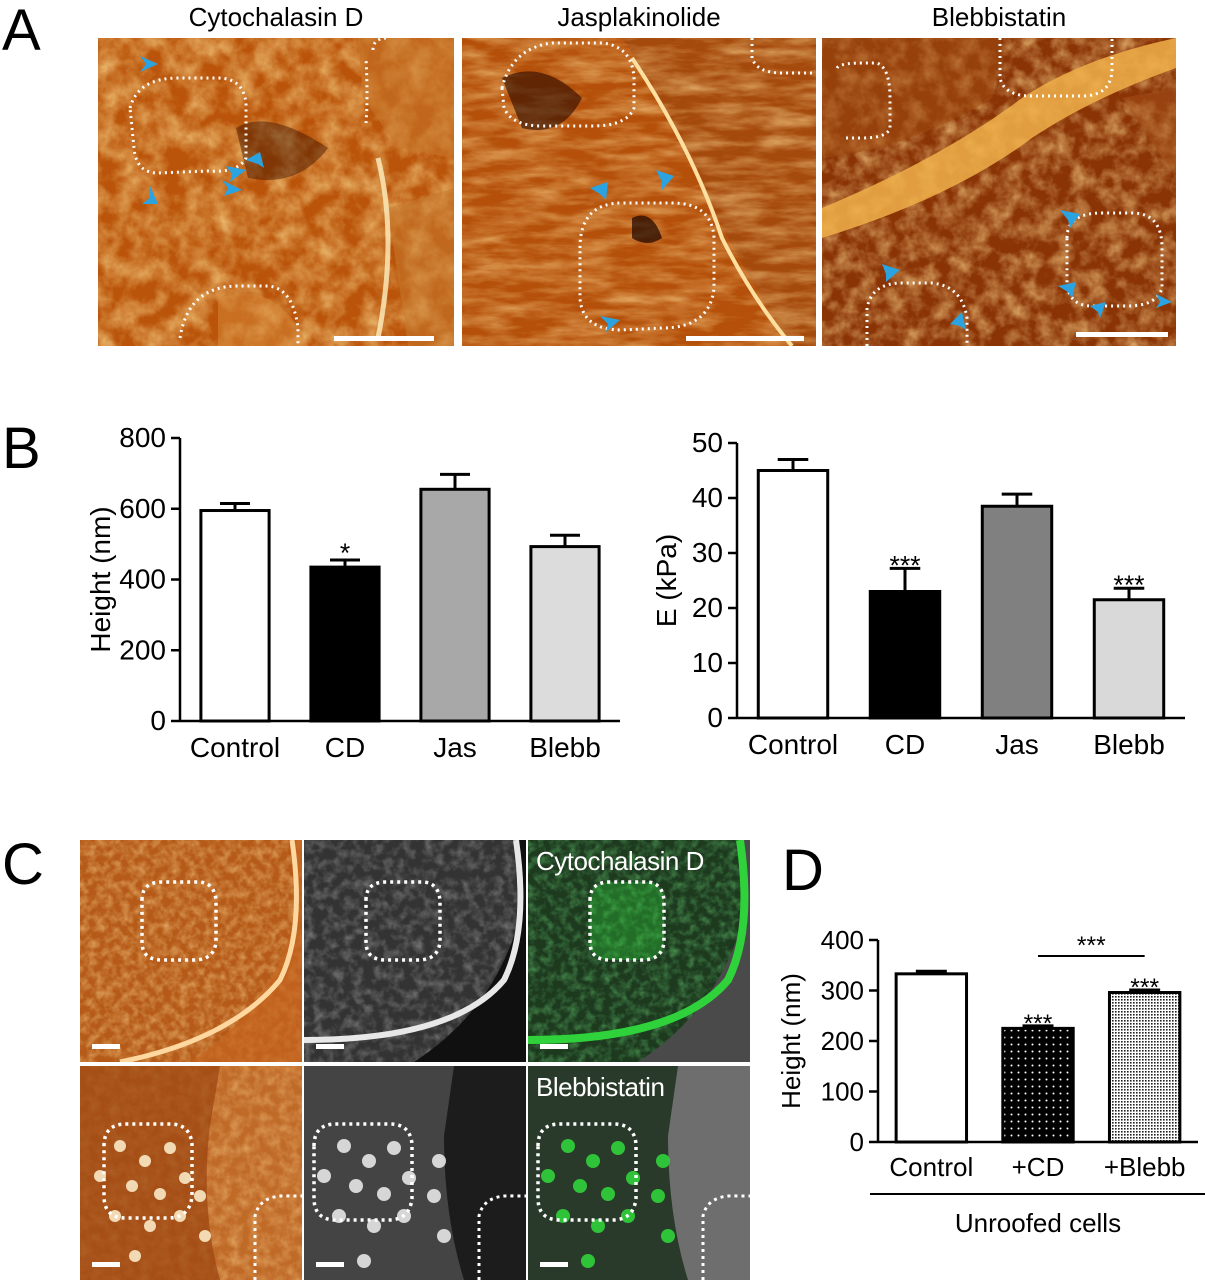 The height and width of the screenshot is (1280, 1205). What do you see at coordinates (600, 1087) in the screenshot?
I see `label-blebbistatin: Blebbistatin` at bounding box center [600, 1087].